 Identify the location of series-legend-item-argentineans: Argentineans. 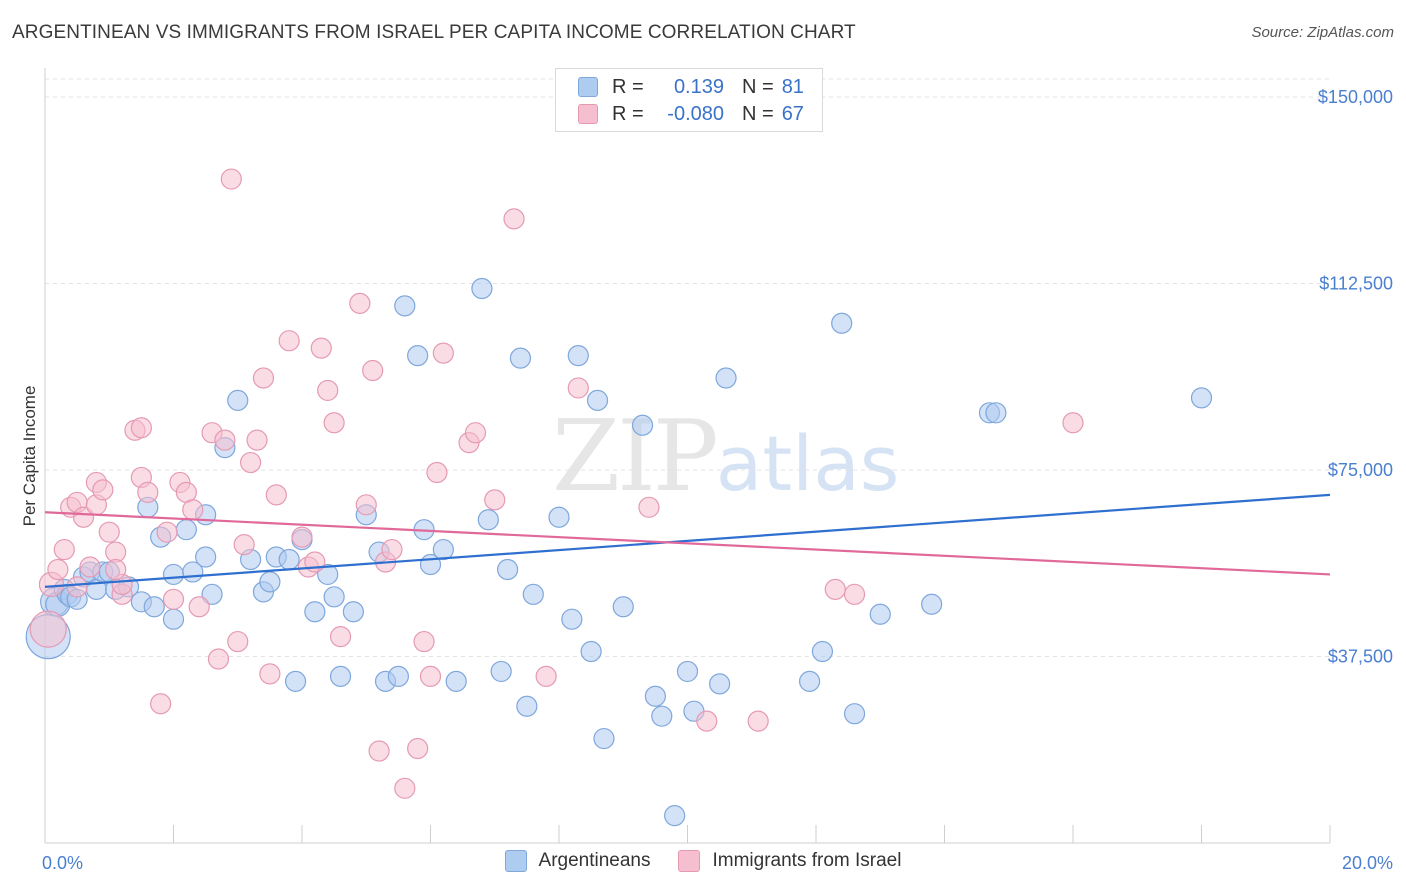
(577, 861).